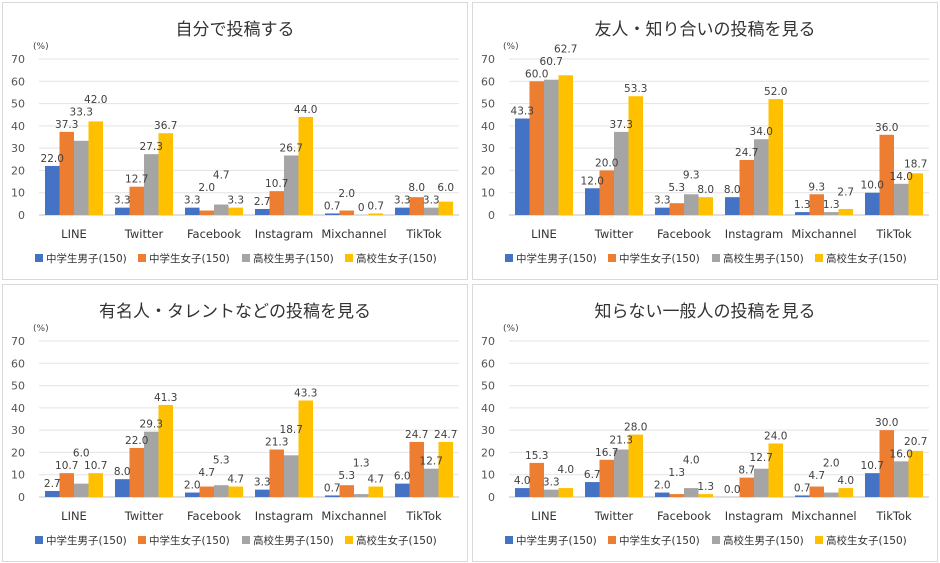 This screenshot has height=563, width=940. Describe the element at coordinates (544, 516) in the screenshot. I see `x-tick-label: LINE` at that location.